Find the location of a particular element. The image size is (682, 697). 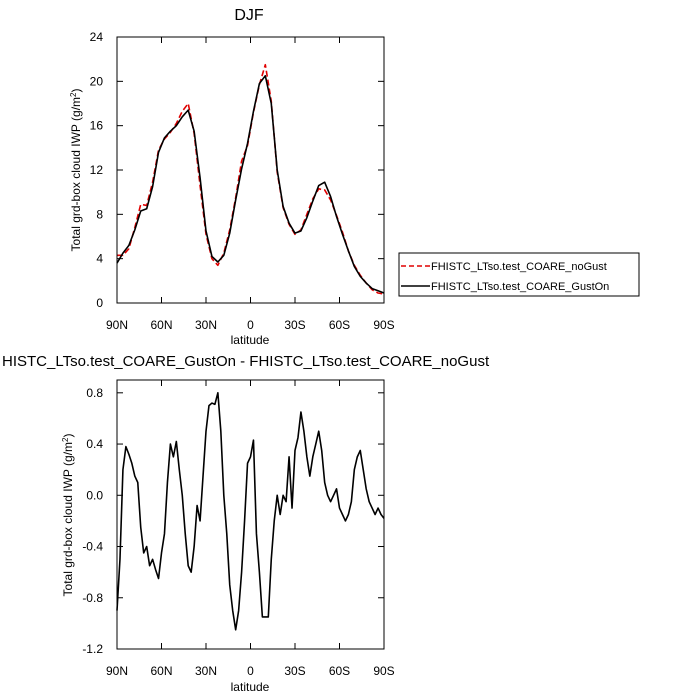

bottom-y-tick-label: 0.8 is located at coordinates (94, 393).